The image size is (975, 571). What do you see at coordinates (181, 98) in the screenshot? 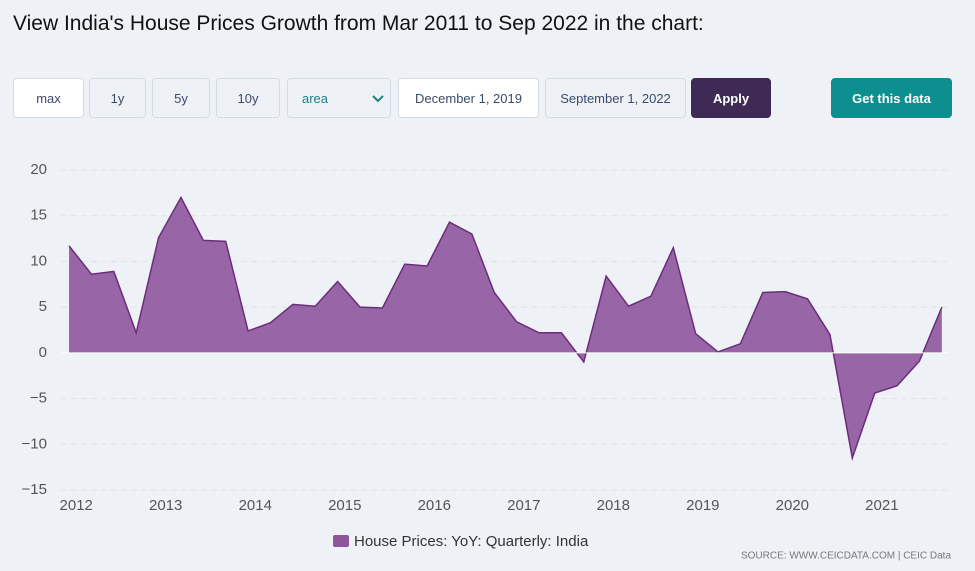
I see `range-button: 5y` at bounding box center [181, 98].